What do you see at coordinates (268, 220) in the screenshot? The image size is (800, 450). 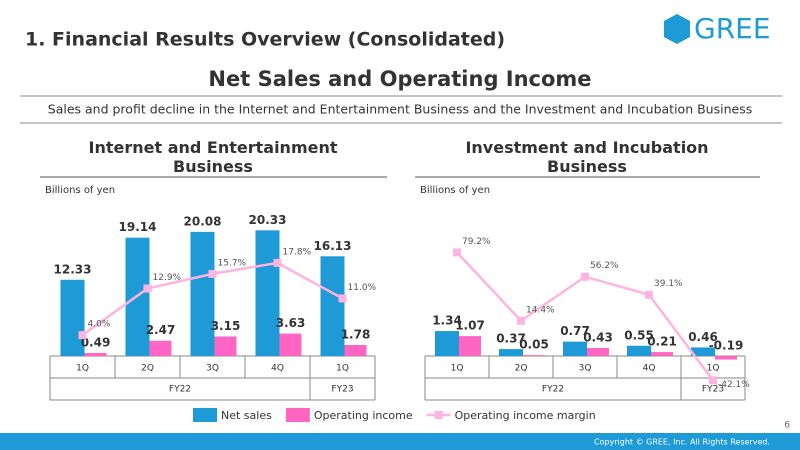 I see `data-label: 20.33` at bounding box center [268, 220].